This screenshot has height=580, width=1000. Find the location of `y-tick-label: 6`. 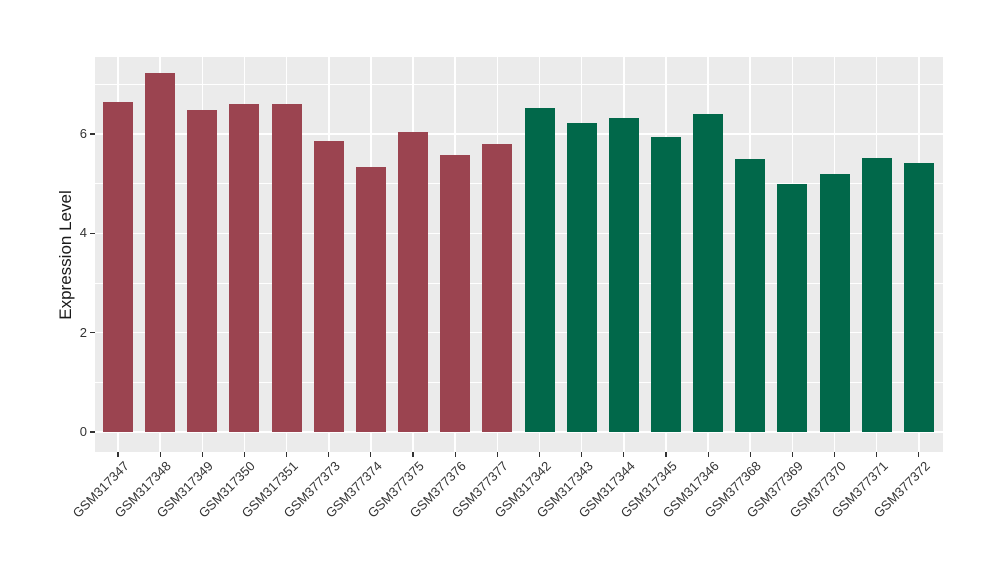

y-tick-label: 6 is located at coordinates (83, 133).